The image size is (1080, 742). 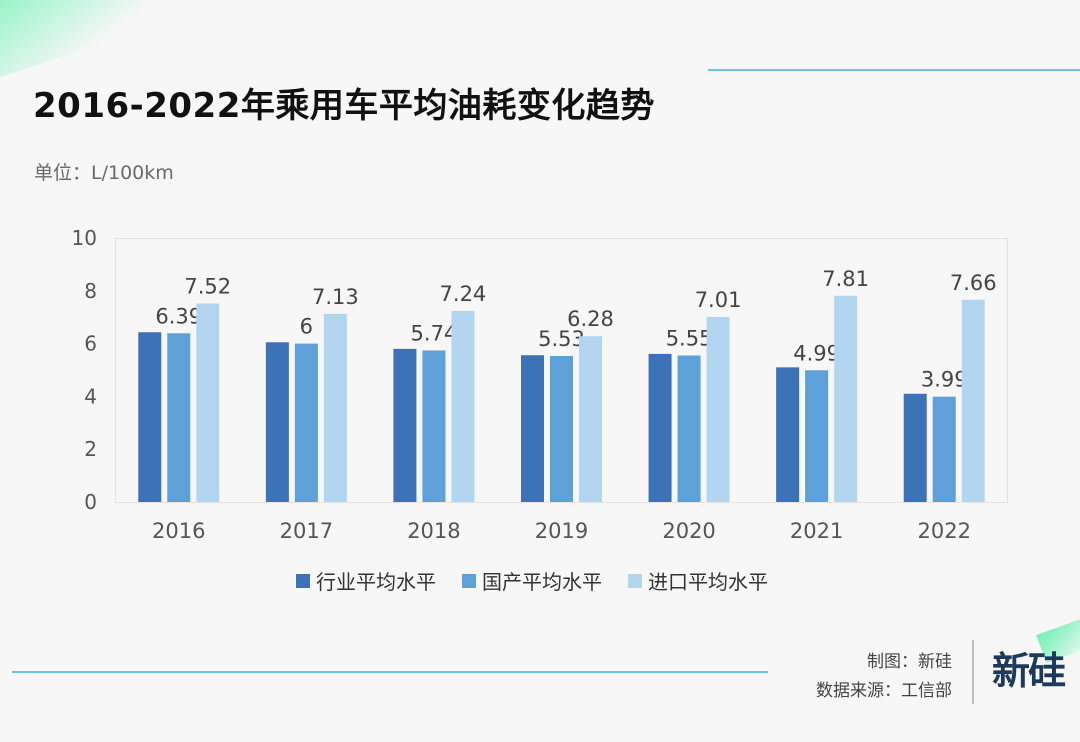 I want to click on top-accent-line, so click(x=894, y=70).